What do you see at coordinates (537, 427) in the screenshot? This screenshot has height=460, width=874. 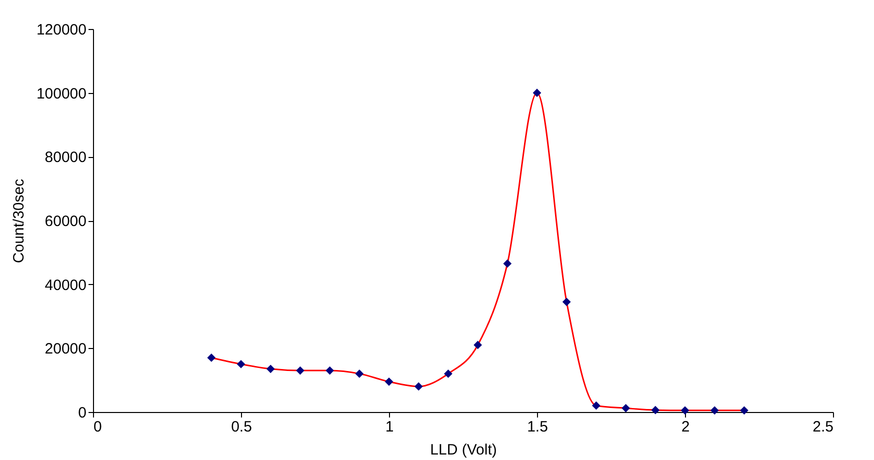 I see `x-tick-label: 1.5` at bounding box center [537, 427].